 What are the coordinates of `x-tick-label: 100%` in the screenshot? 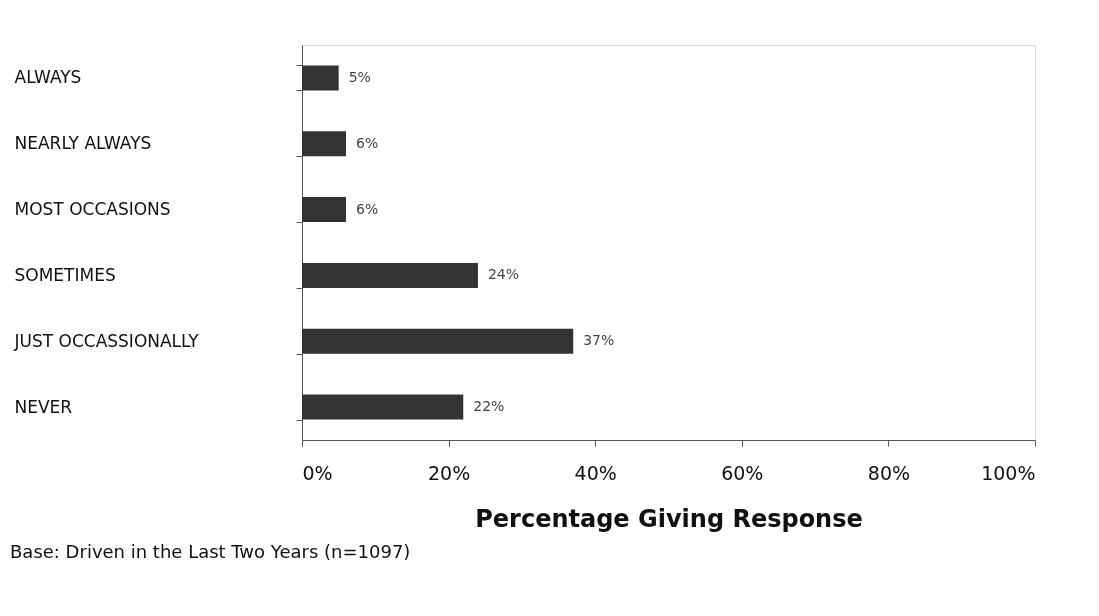 It's located at (1008, 472).